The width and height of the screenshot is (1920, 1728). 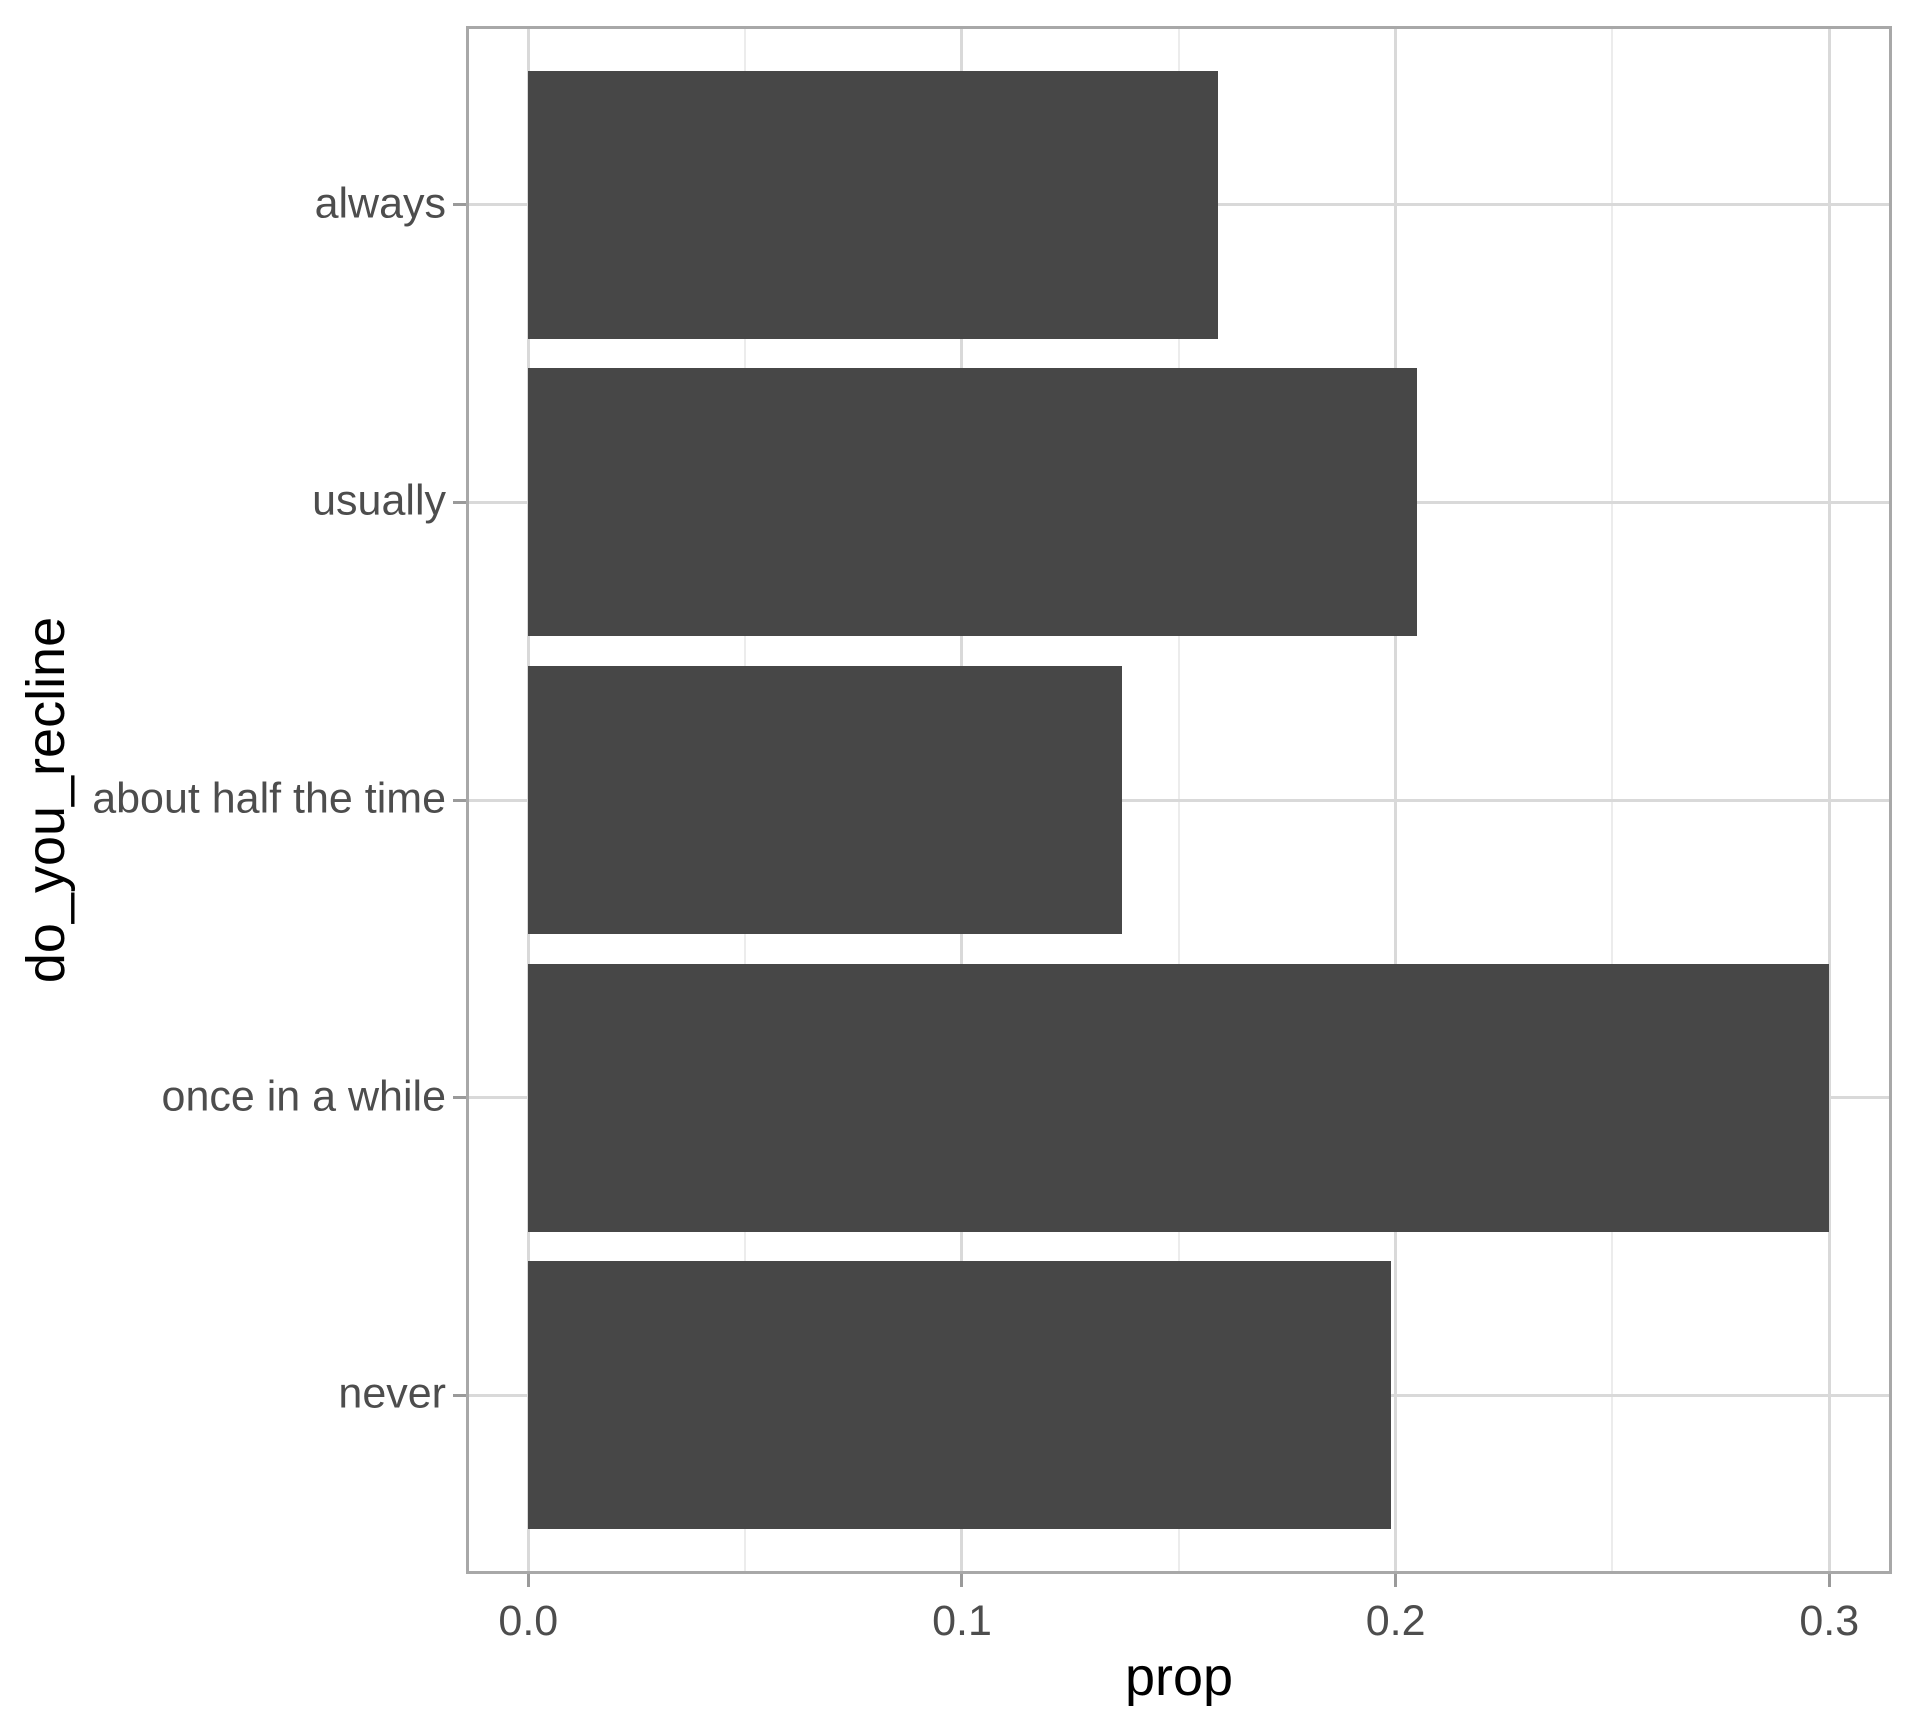 I want to click on y-tick-label: once in a while, so click(x=303, y=1096).